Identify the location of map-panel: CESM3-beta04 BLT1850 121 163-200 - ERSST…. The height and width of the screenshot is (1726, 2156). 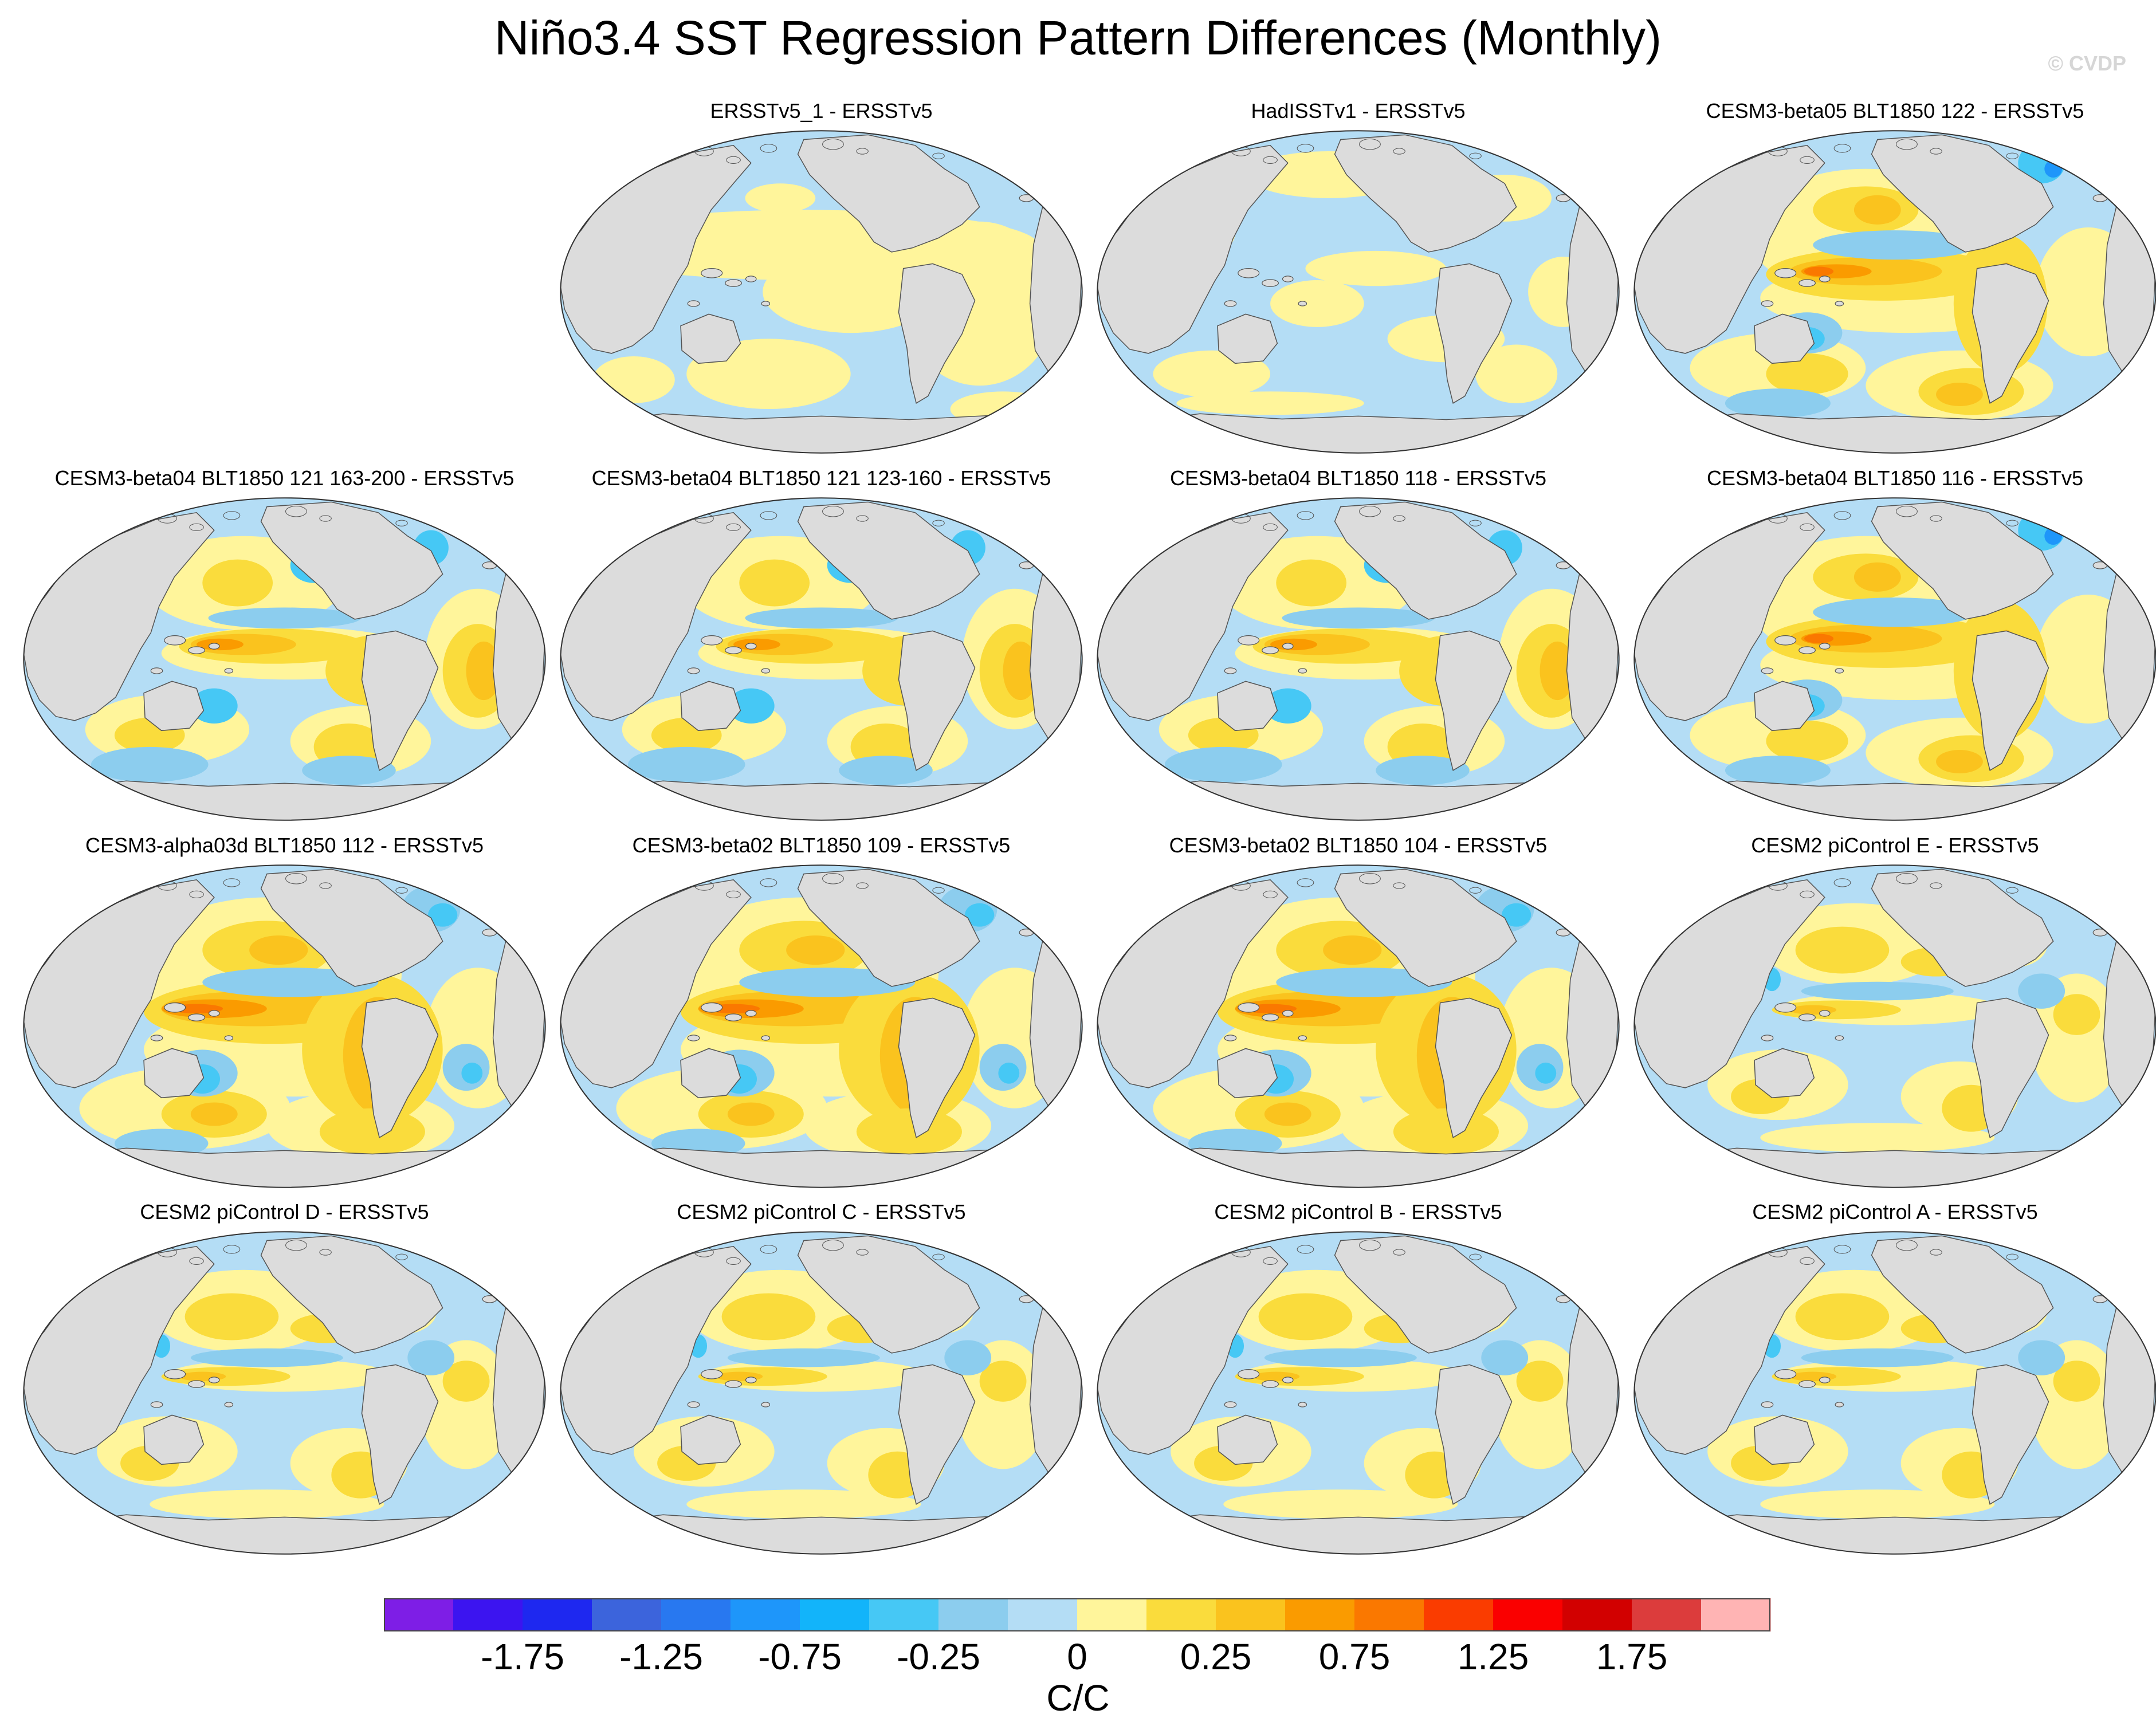
(284, 649).